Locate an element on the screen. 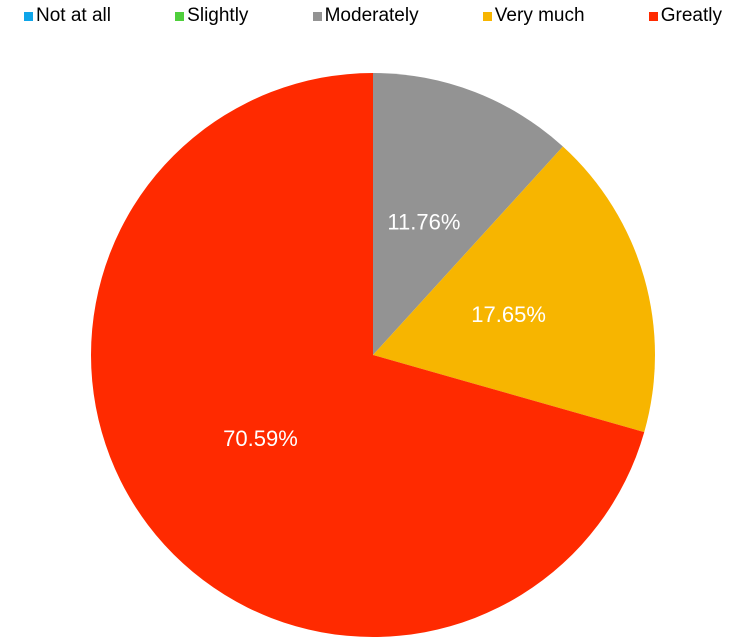 The image size is (756, 643). legend-item: Not at all is located at coordinates (67, 16).